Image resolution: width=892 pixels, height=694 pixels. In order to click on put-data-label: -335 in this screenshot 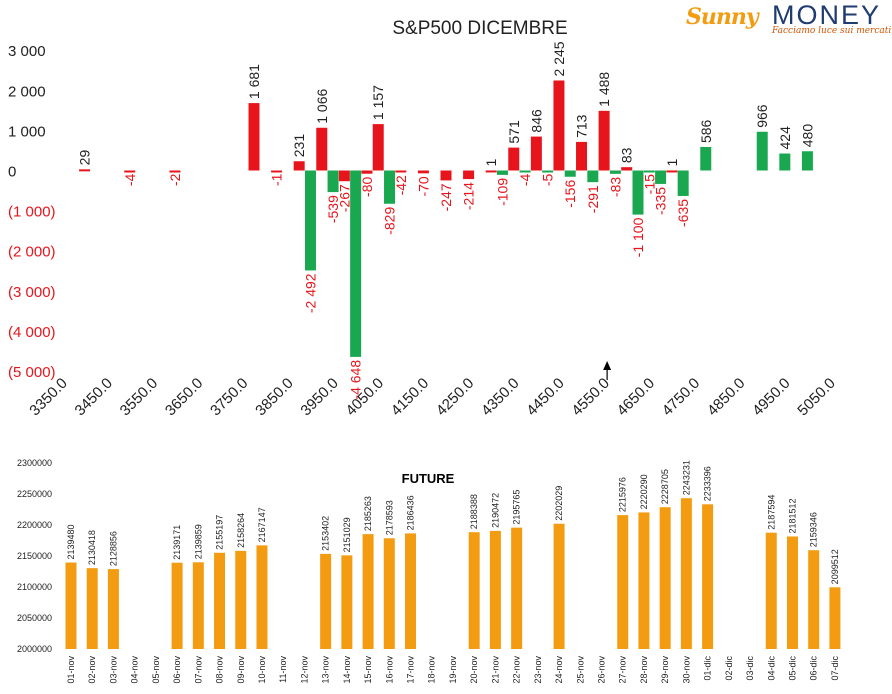, I will do `click(661, 201)`.